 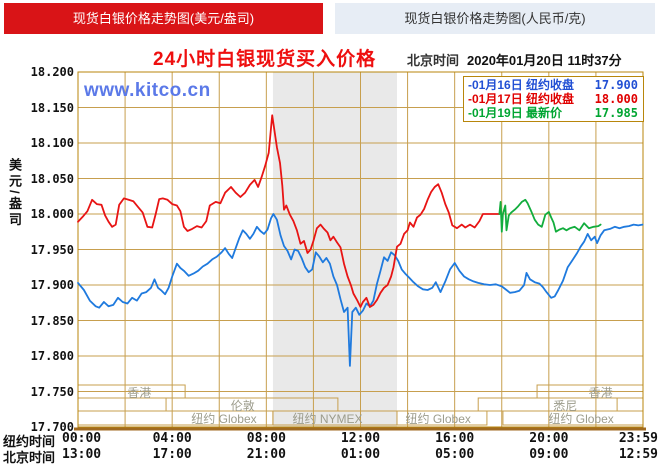 I want to click on x-tick-label: 05:00, so click(x=455, y=454).